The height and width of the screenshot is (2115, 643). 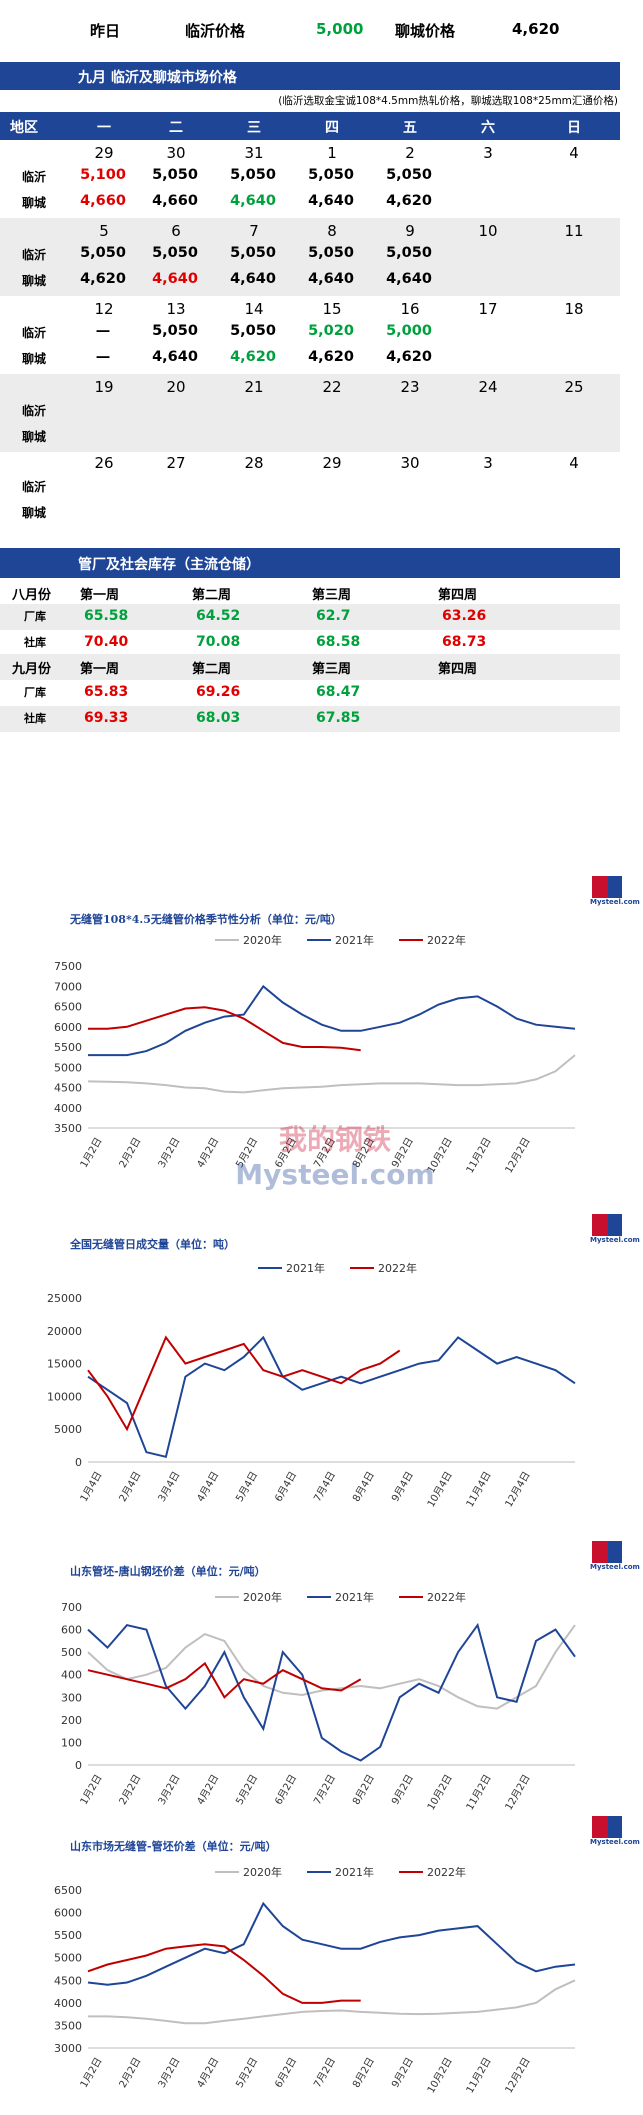 I want to click on x-tick-label: 12月4日, so click(x=518, y=1490).